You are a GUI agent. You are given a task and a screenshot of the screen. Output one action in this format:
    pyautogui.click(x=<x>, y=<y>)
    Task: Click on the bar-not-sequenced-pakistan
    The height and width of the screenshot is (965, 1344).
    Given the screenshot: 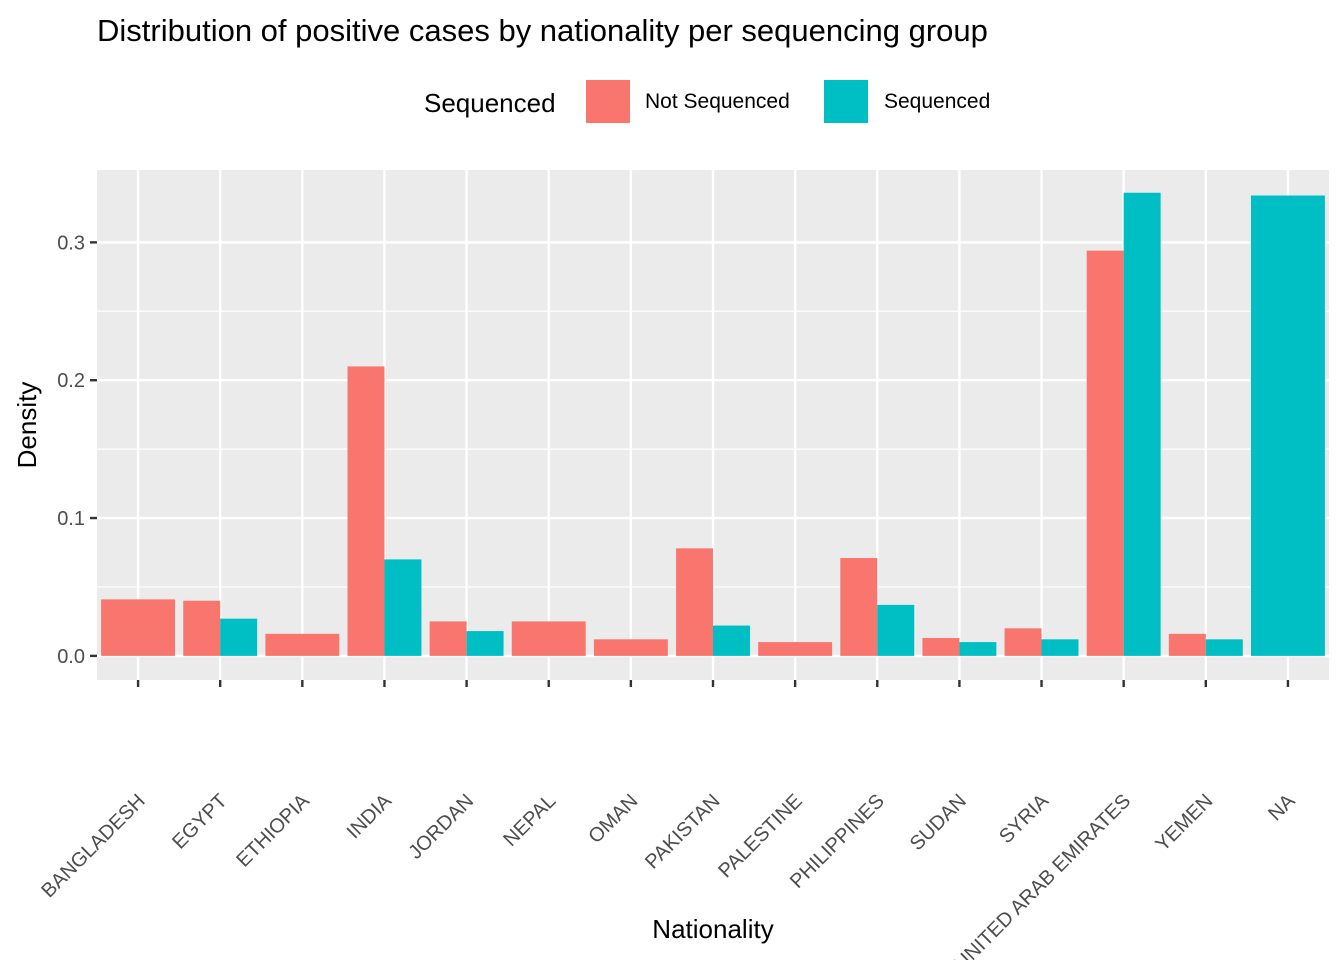 What is the action you would take?
    pyautogui.click(x=694, y=602)
    